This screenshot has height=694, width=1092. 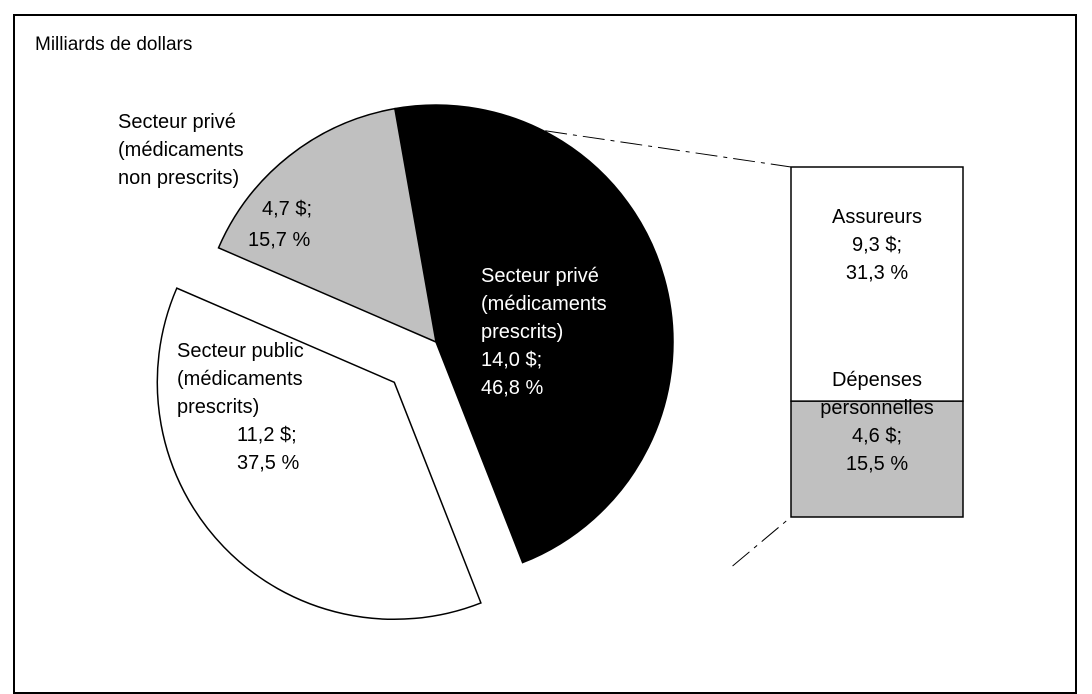 I want to click on bar-percent: 31,3 %, so click(x=877, y=273).